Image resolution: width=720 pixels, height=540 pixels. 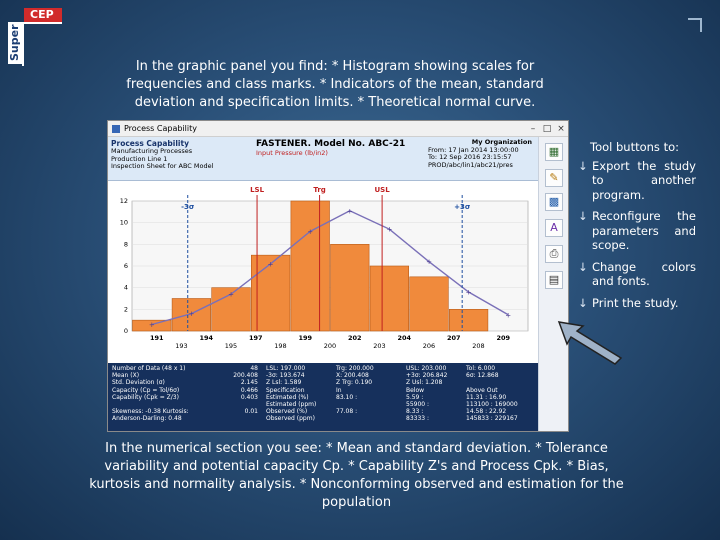 What do you see at coordinates (146, 390) in the screenshot?
I see `stats-cell: Capacity (Cp = Tol/6σ)` at bounding box center [146, 390].